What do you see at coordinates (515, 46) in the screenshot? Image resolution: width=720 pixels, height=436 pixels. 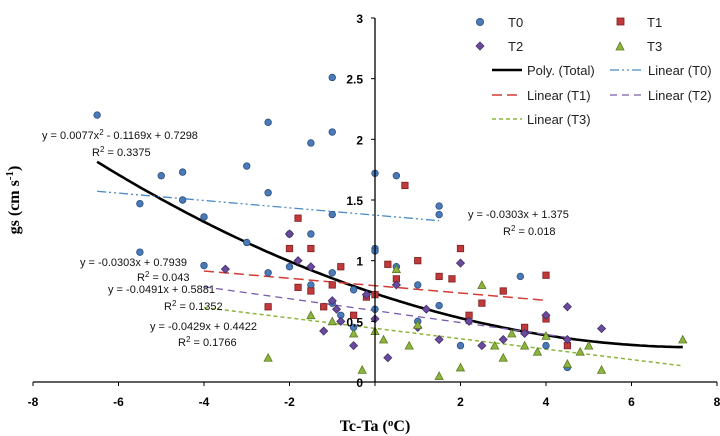 I see `svg-text: T2` at bounding box center [515, 46].